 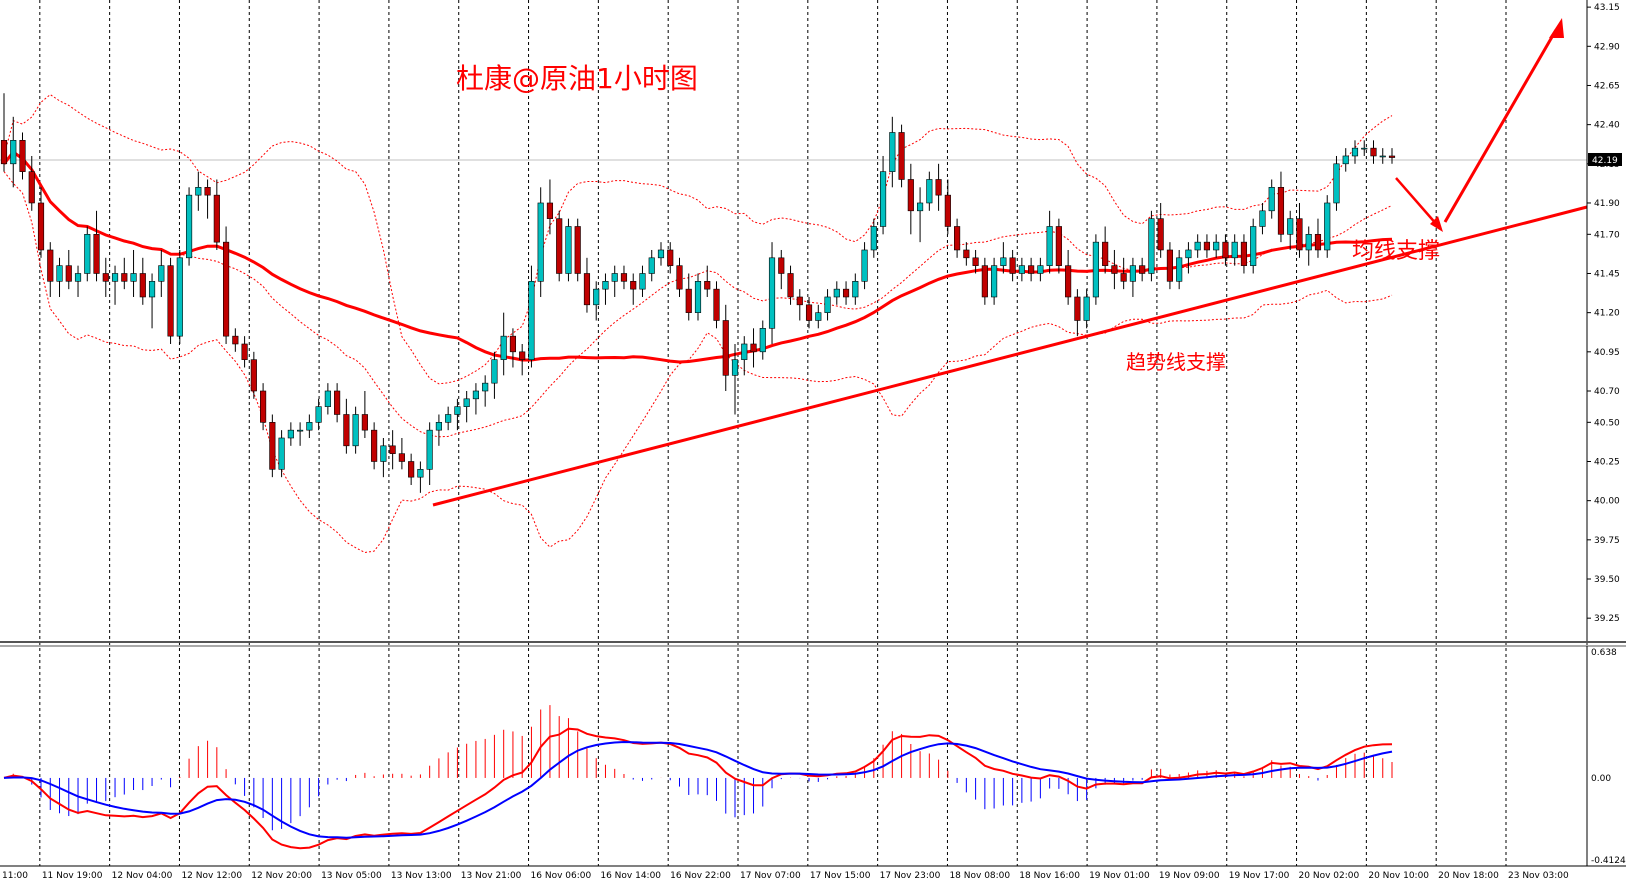 I want to click on time-label: 17 Nov 07:00, so click(x=770, y=876).